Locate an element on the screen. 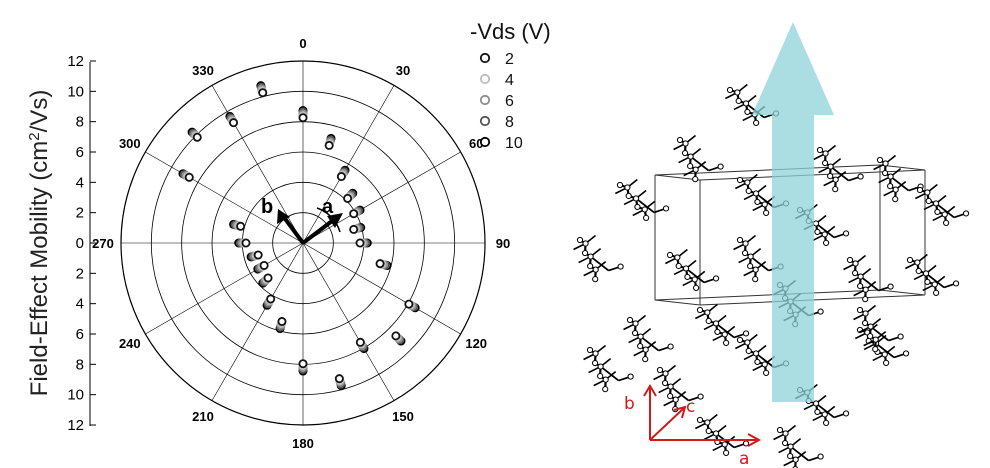  crystal-axis-arrows: a b is located at coordinates (302, 220).